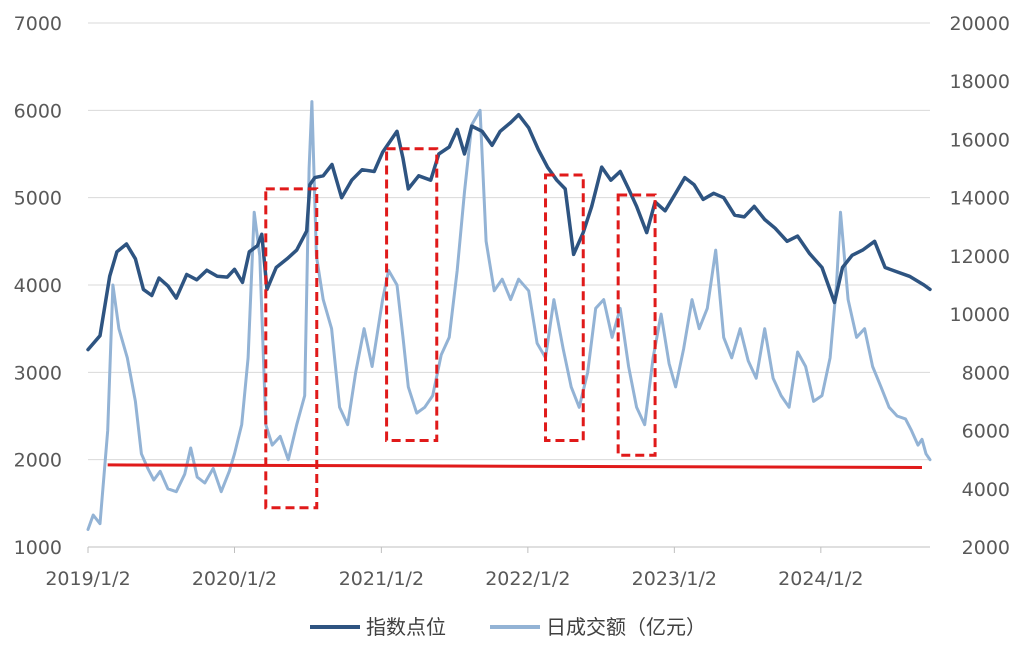 This screenshot has height=656, width=1022. I want to click on left-tick-label: 7000, so click(38, 24).